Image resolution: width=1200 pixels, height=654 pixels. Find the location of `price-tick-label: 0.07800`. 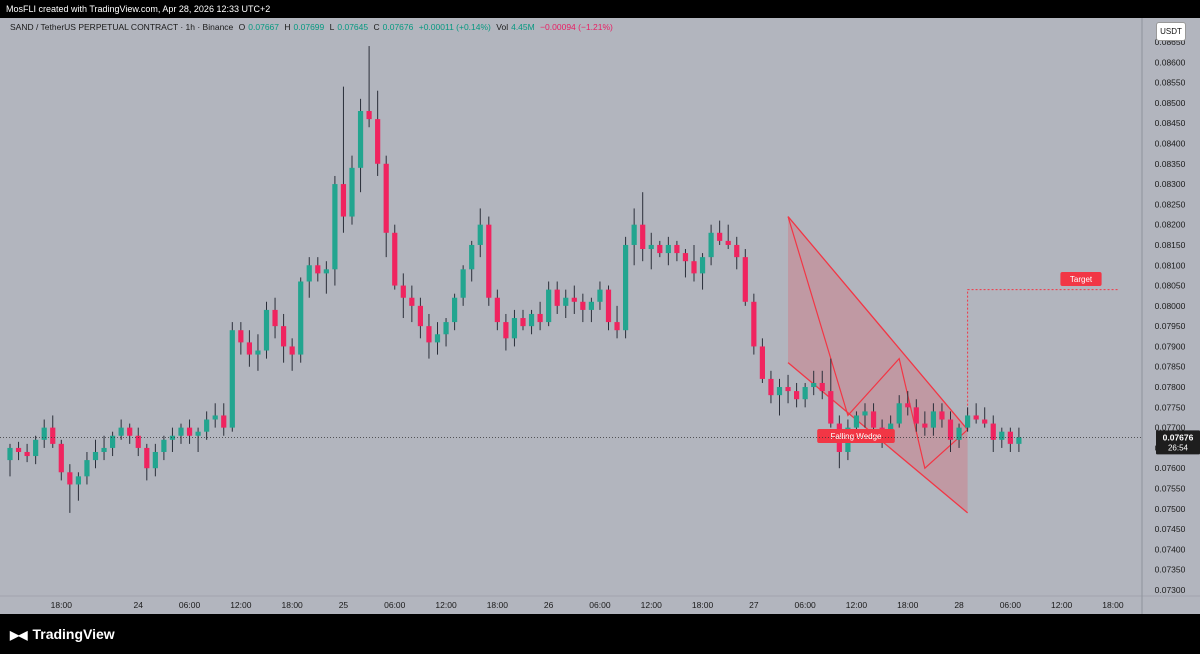

price-tick-label: 0.07800 is located at coordinates (1170, 387).